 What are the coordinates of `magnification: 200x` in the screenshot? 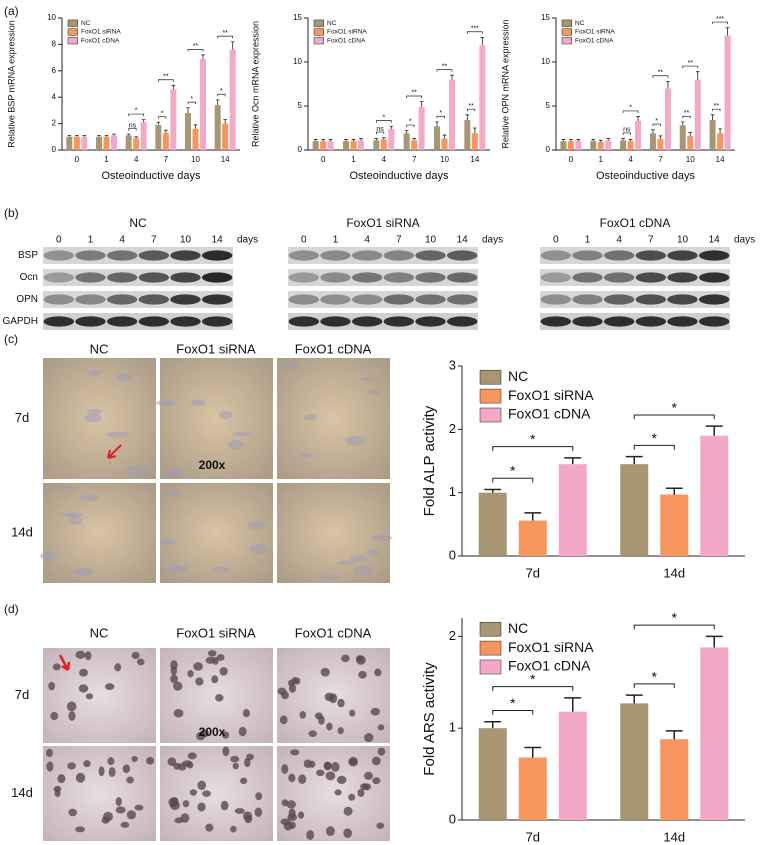 It's located at (212, 732).